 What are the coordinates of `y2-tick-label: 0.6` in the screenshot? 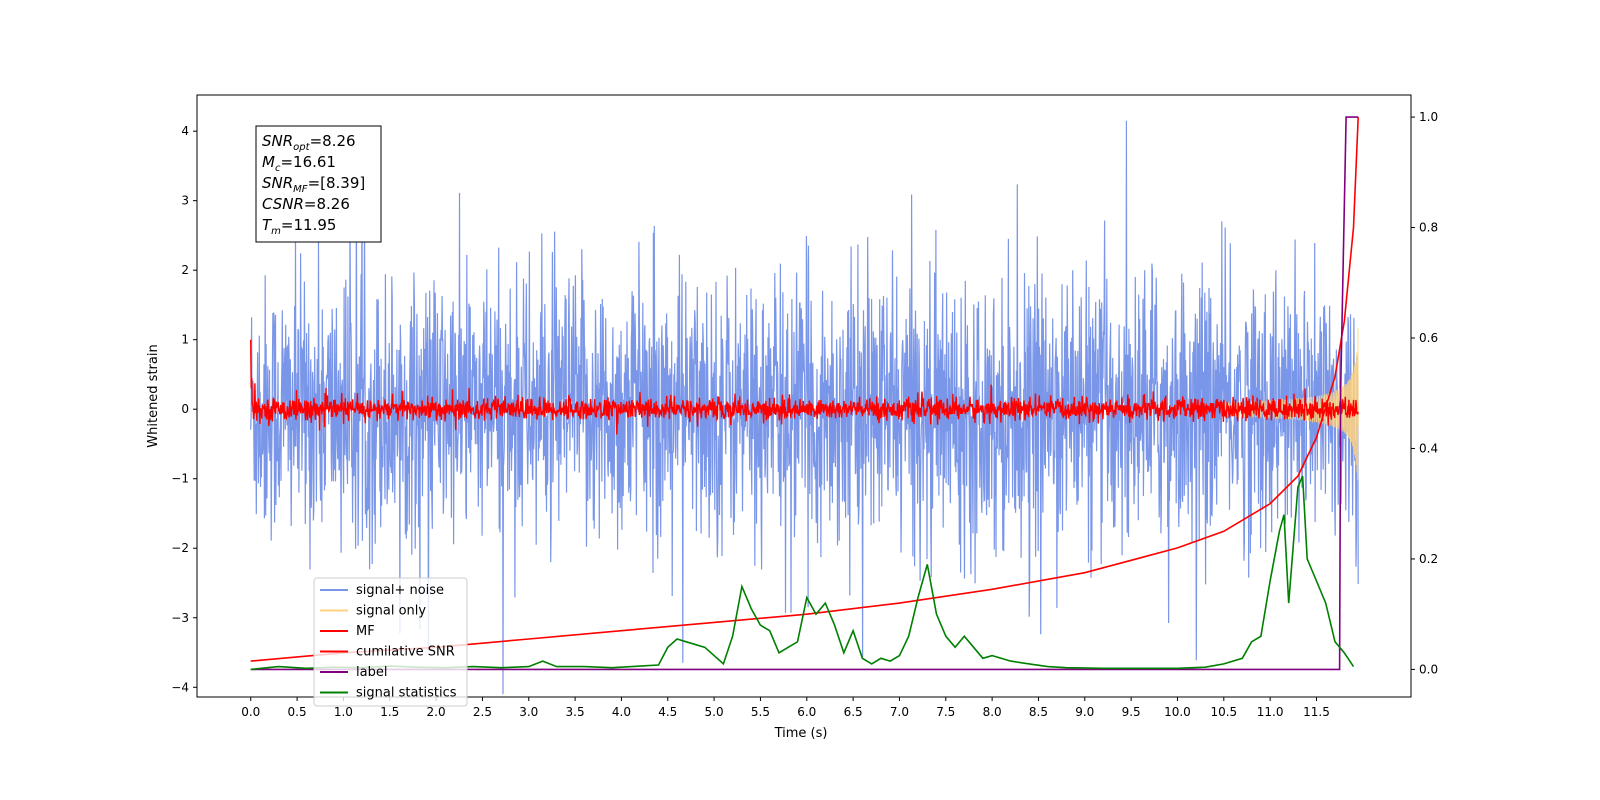 It's located at (1428, 338).